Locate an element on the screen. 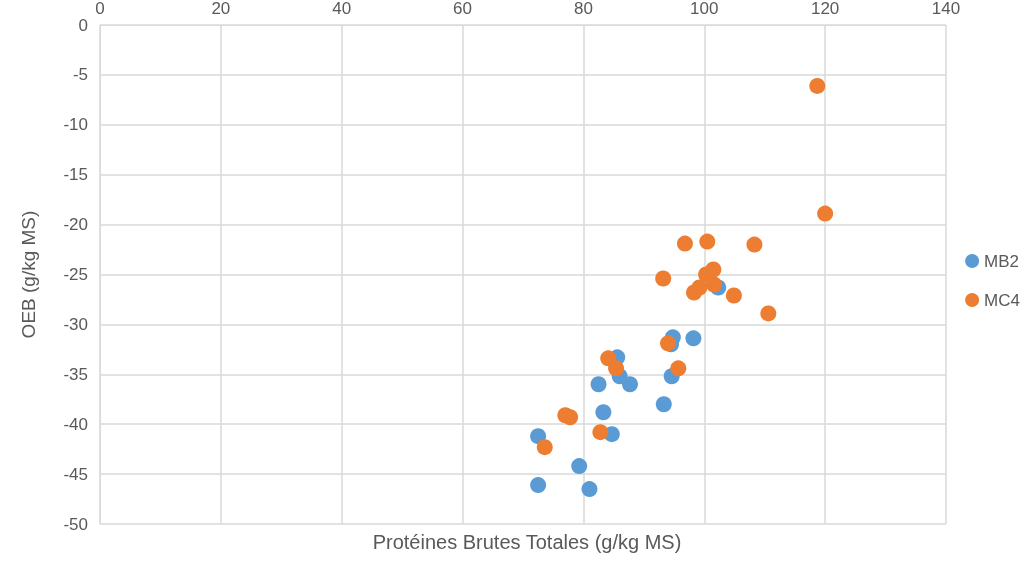 The image size is (1035, 561). x-tick-label: 80 is located at coordinates (583, 9).